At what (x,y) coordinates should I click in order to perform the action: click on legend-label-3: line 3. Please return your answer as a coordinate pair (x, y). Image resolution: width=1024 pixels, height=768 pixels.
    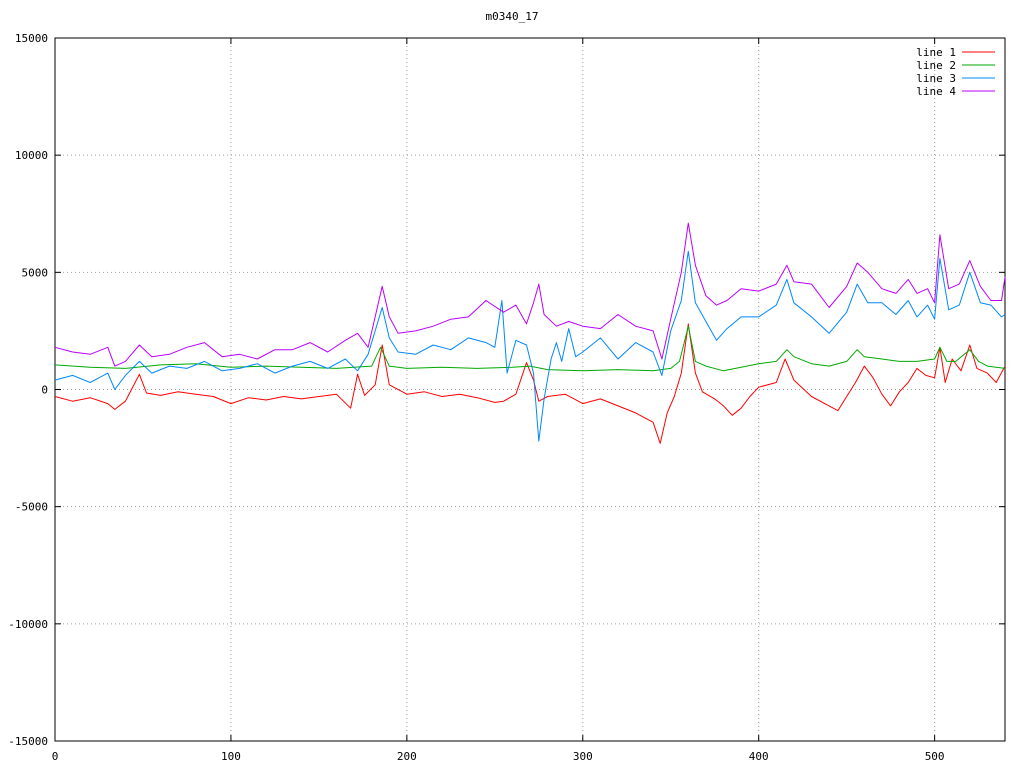
    Looking at the image, I should click on (936, 78).